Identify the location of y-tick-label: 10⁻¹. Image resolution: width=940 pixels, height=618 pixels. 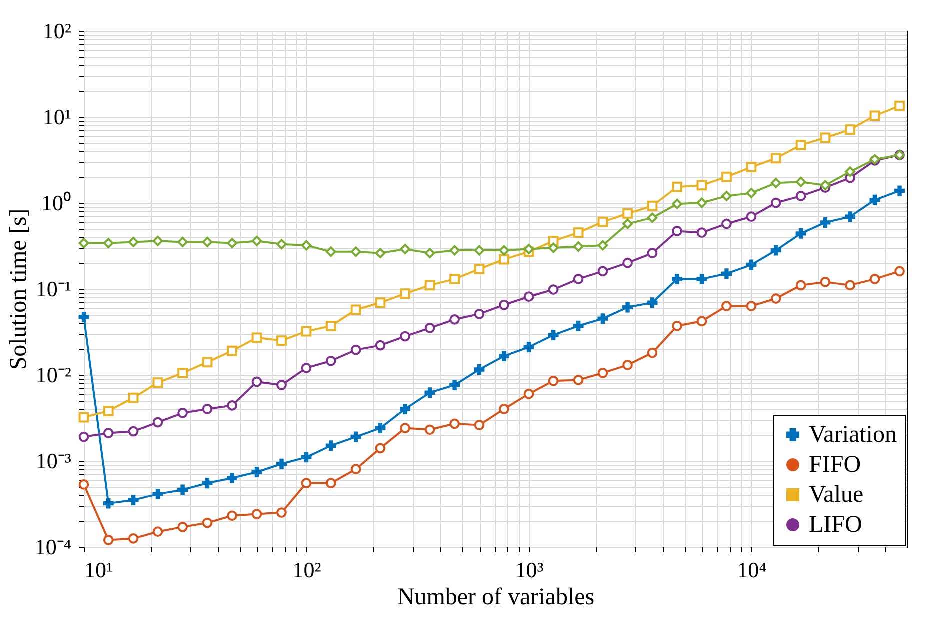
(54, 289).